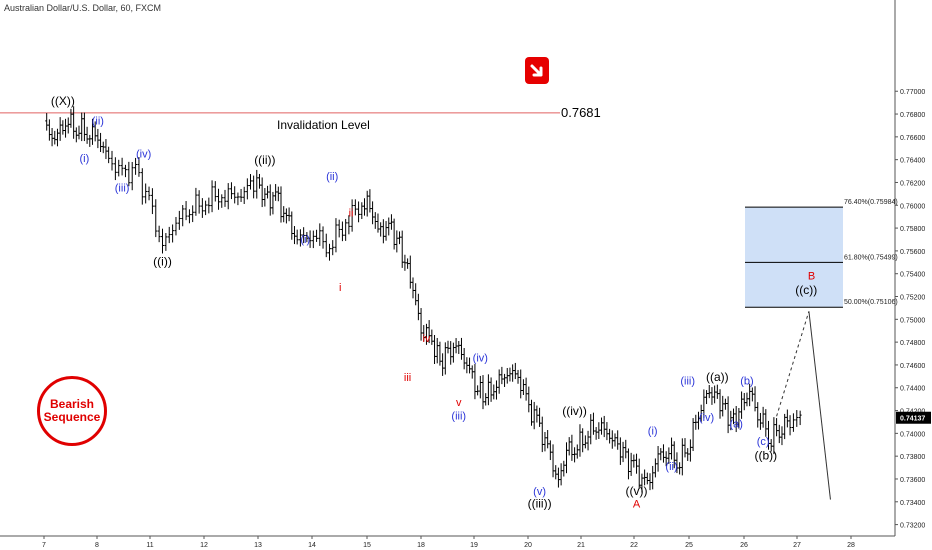 The width and height of the screenshot is (932, 550). What do you see at coordinates (811, 276) in the screenshot?
I see `wave-label: B` at bounding box center [811, 276].